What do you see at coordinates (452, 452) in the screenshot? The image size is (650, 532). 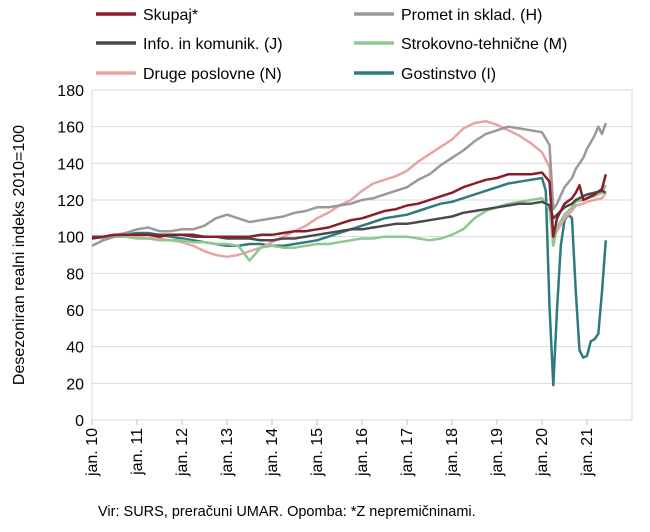 I see `x-tick-label: jan. 18` at bounding box center [452, 452].